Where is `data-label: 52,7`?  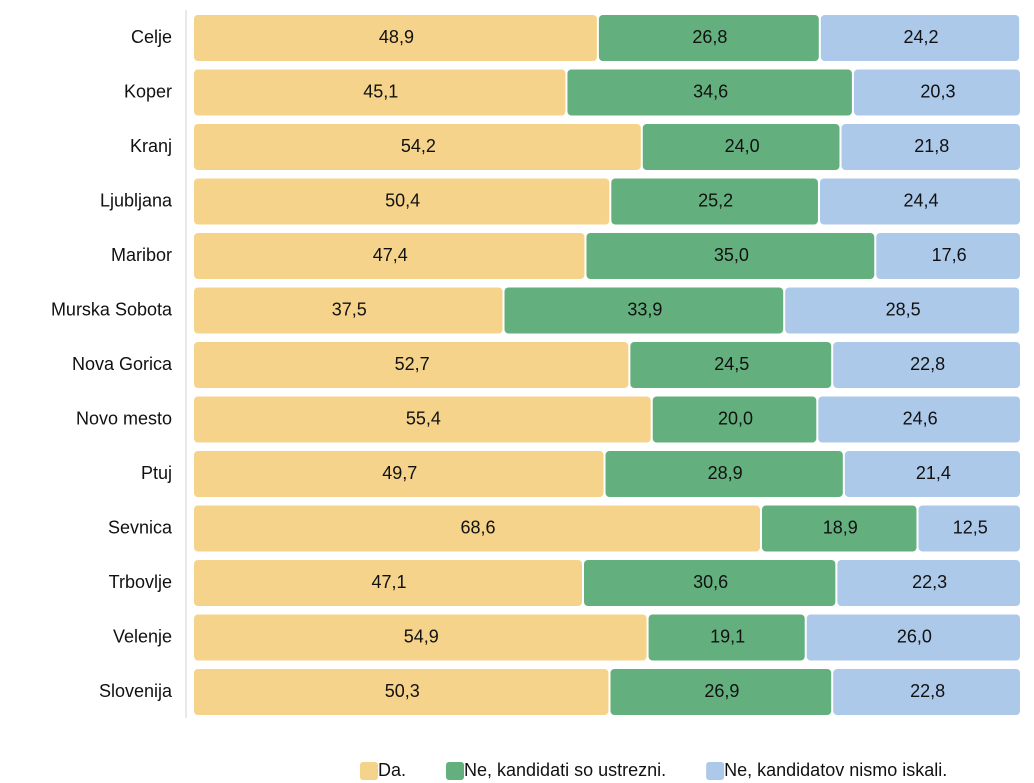
data-label: 52,7 is located at coordinates (412, 364).